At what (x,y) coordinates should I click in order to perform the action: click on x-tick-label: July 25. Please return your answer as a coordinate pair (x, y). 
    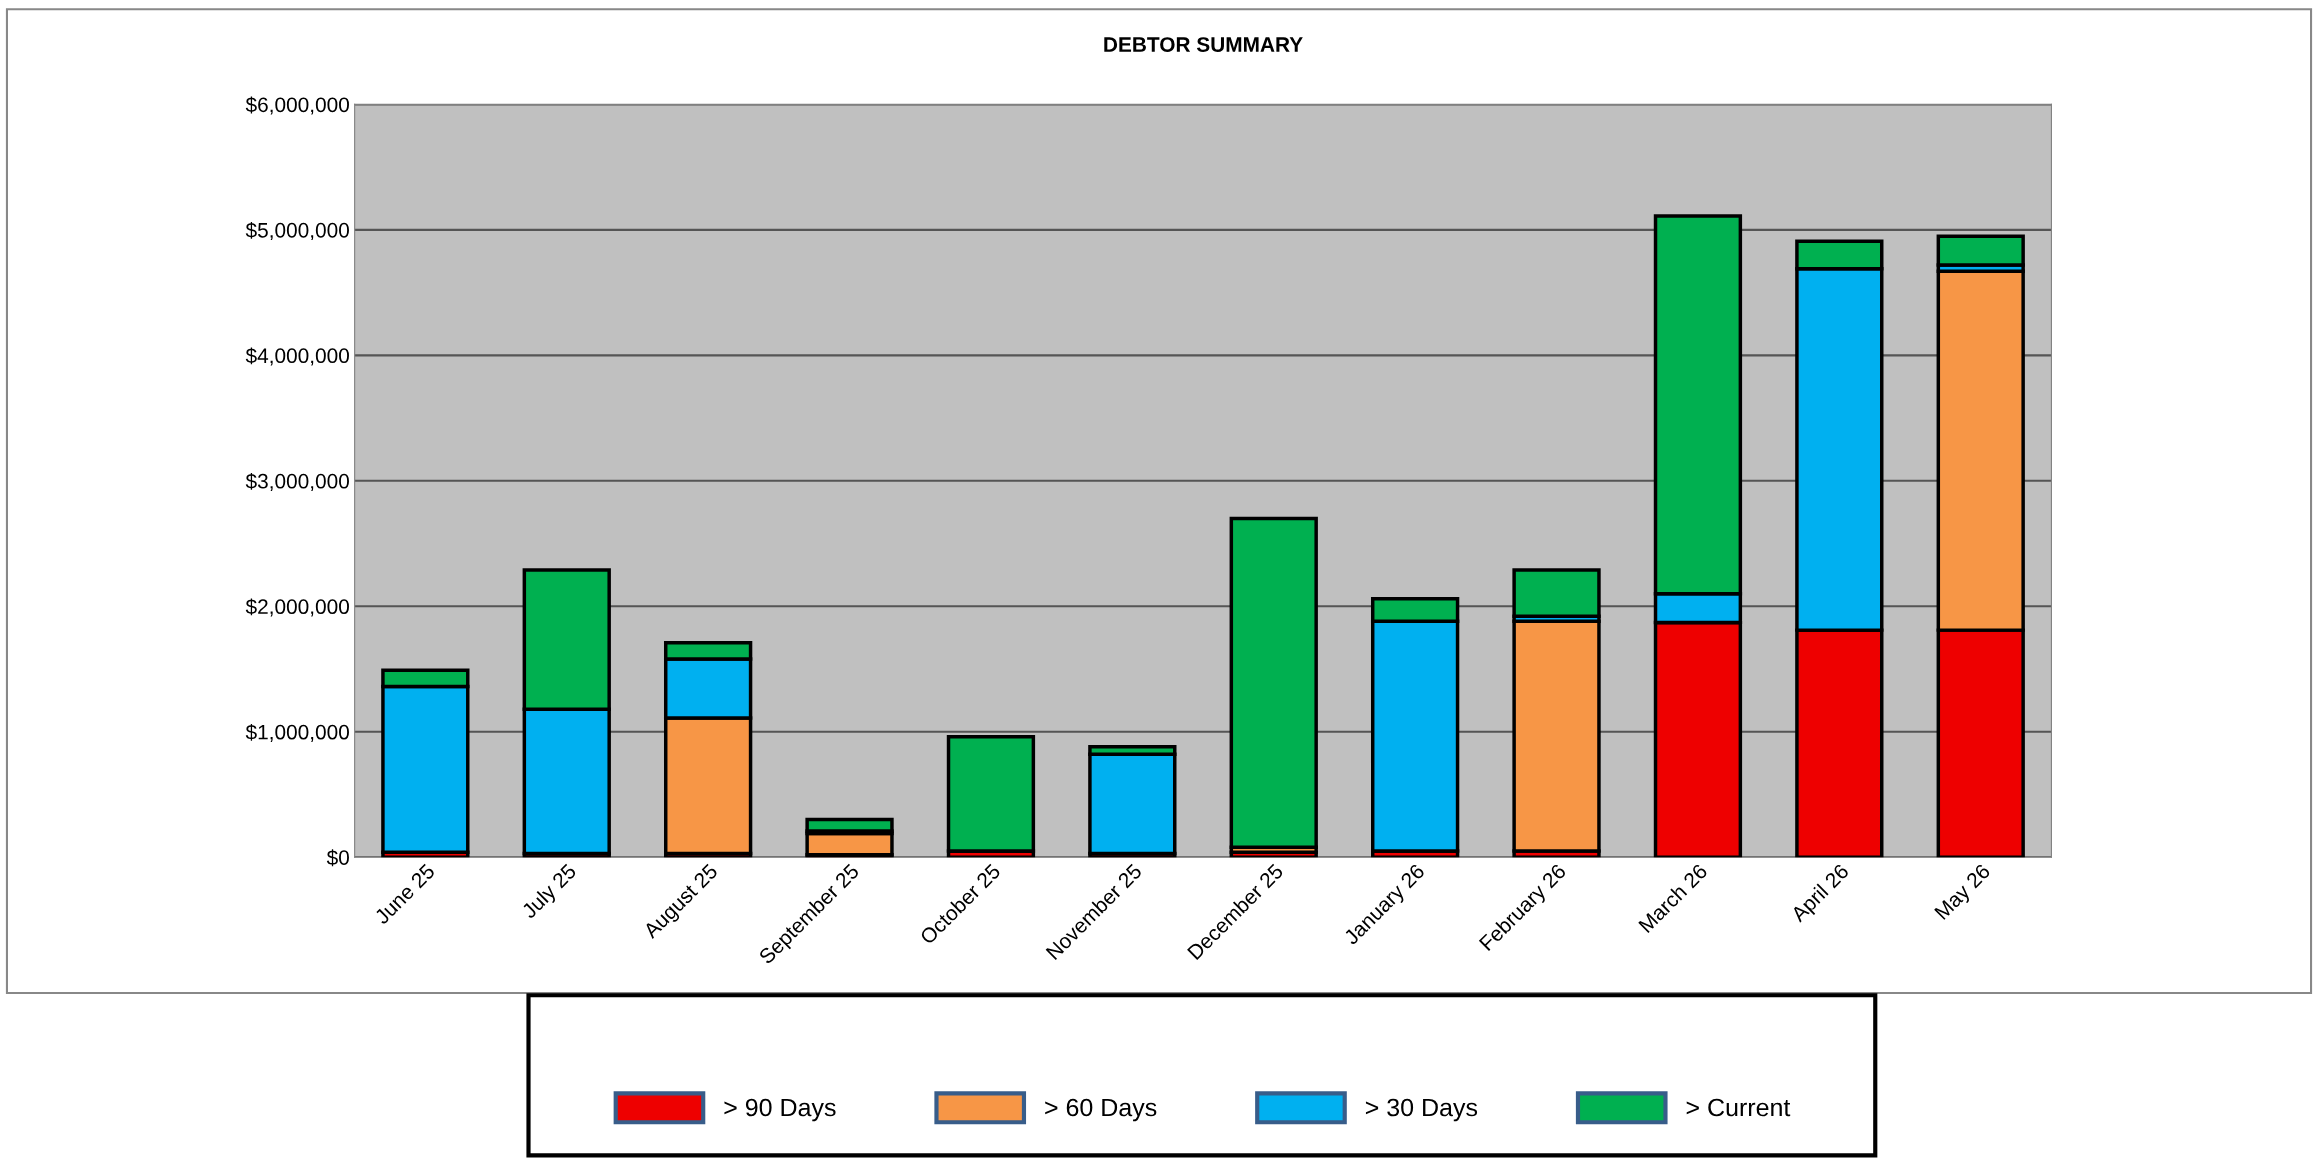
    Looking at the image, I should click on (550, 892).